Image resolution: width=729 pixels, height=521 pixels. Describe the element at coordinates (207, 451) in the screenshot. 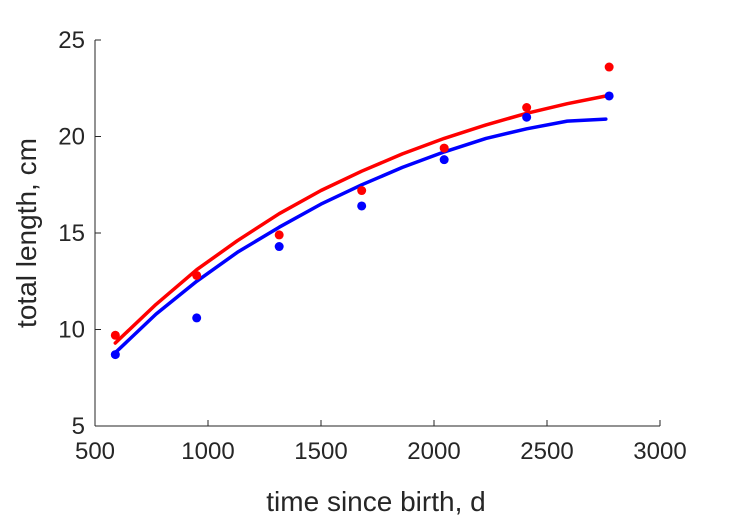

I see `x-tick-label: 1000` at that location.